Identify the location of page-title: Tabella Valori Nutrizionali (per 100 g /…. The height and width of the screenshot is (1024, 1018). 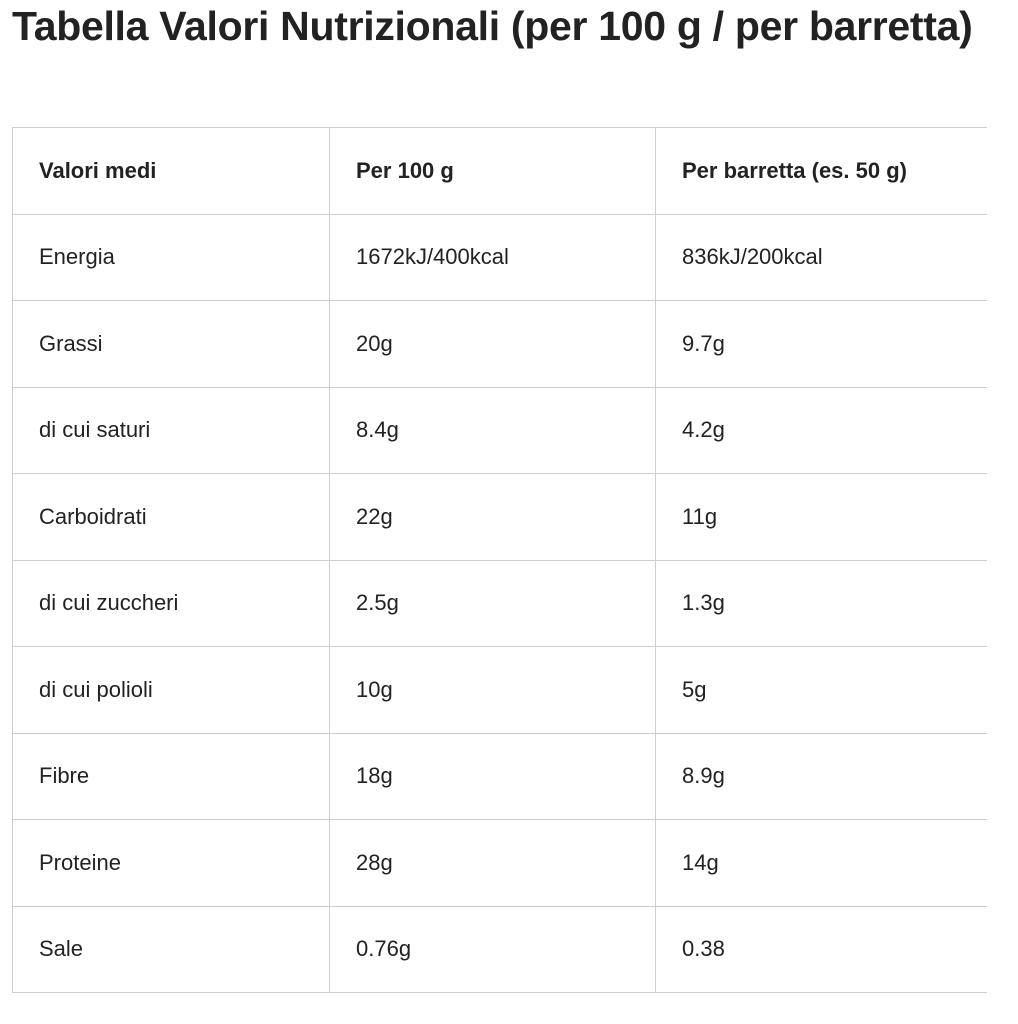
(492, 26).